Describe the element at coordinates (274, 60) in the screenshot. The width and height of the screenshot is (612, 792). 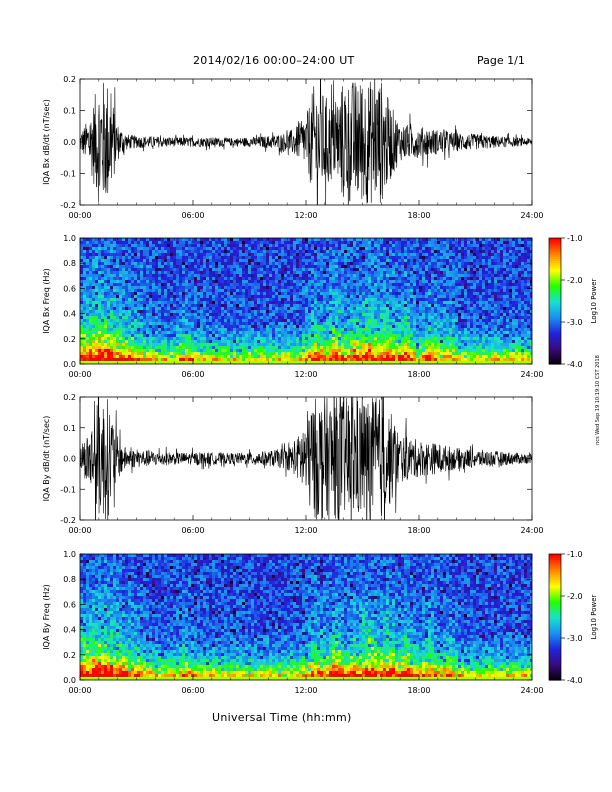
I see `page-title: 2014/02/16 00:00–24:00 UT` at that location.